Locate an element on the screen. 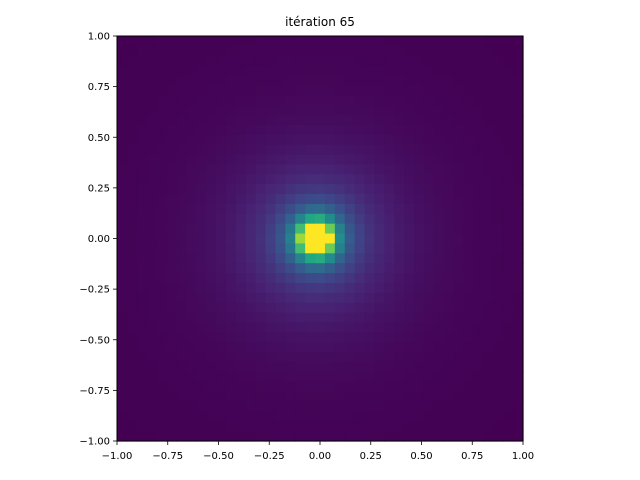 Image resolution: width=640 pixels, height=480 pixels. y-tick-label: 0.00 is located at coordinates (99, 239).